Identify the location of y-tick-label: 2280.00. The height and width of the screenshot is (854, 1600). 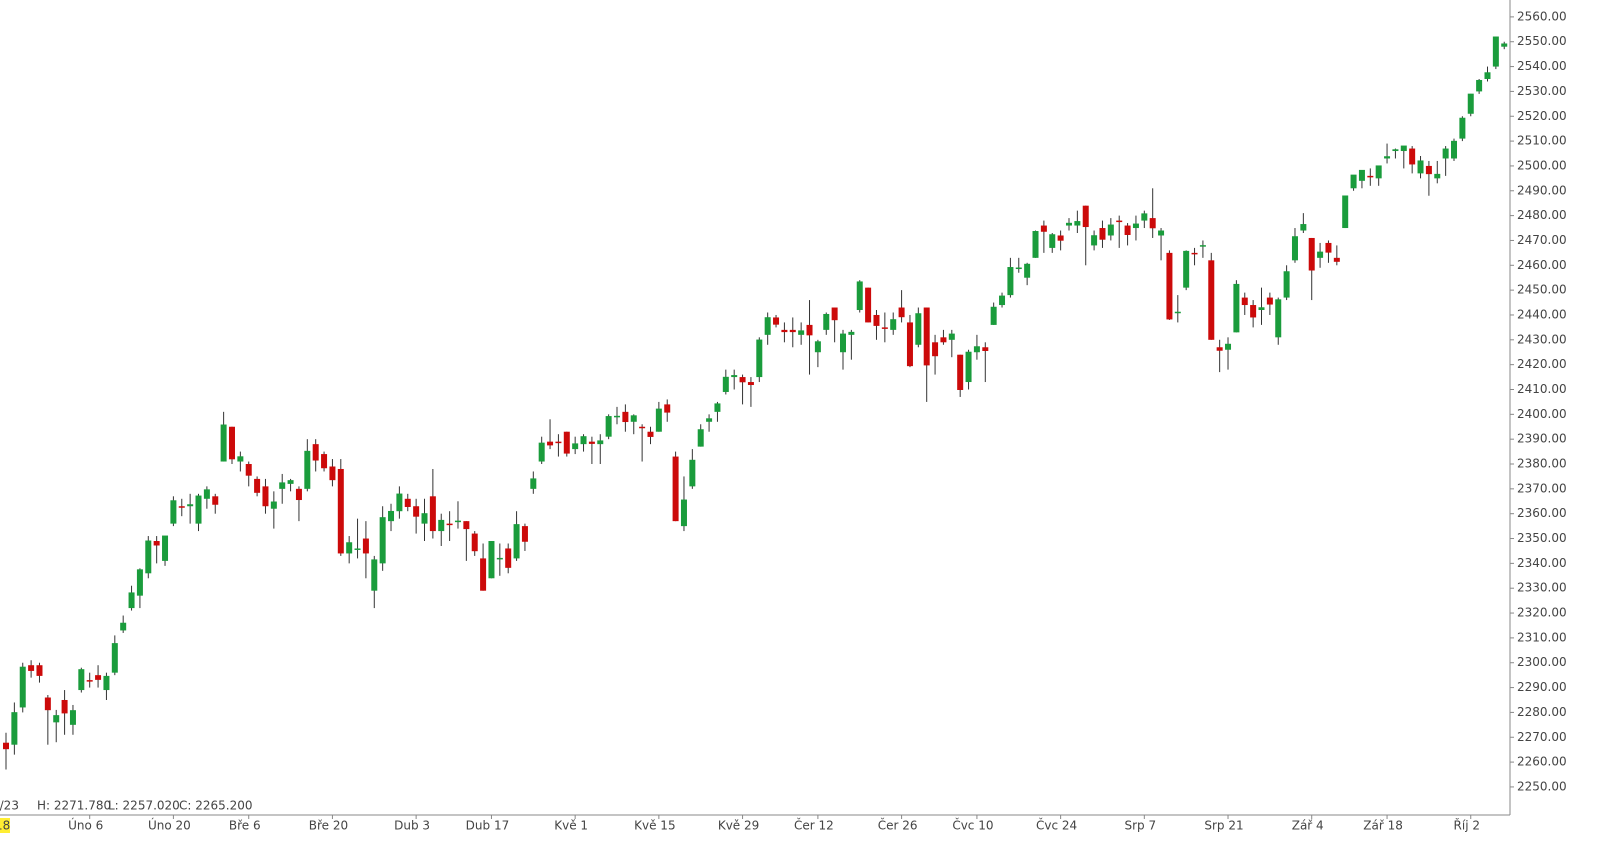
(1542, 712).